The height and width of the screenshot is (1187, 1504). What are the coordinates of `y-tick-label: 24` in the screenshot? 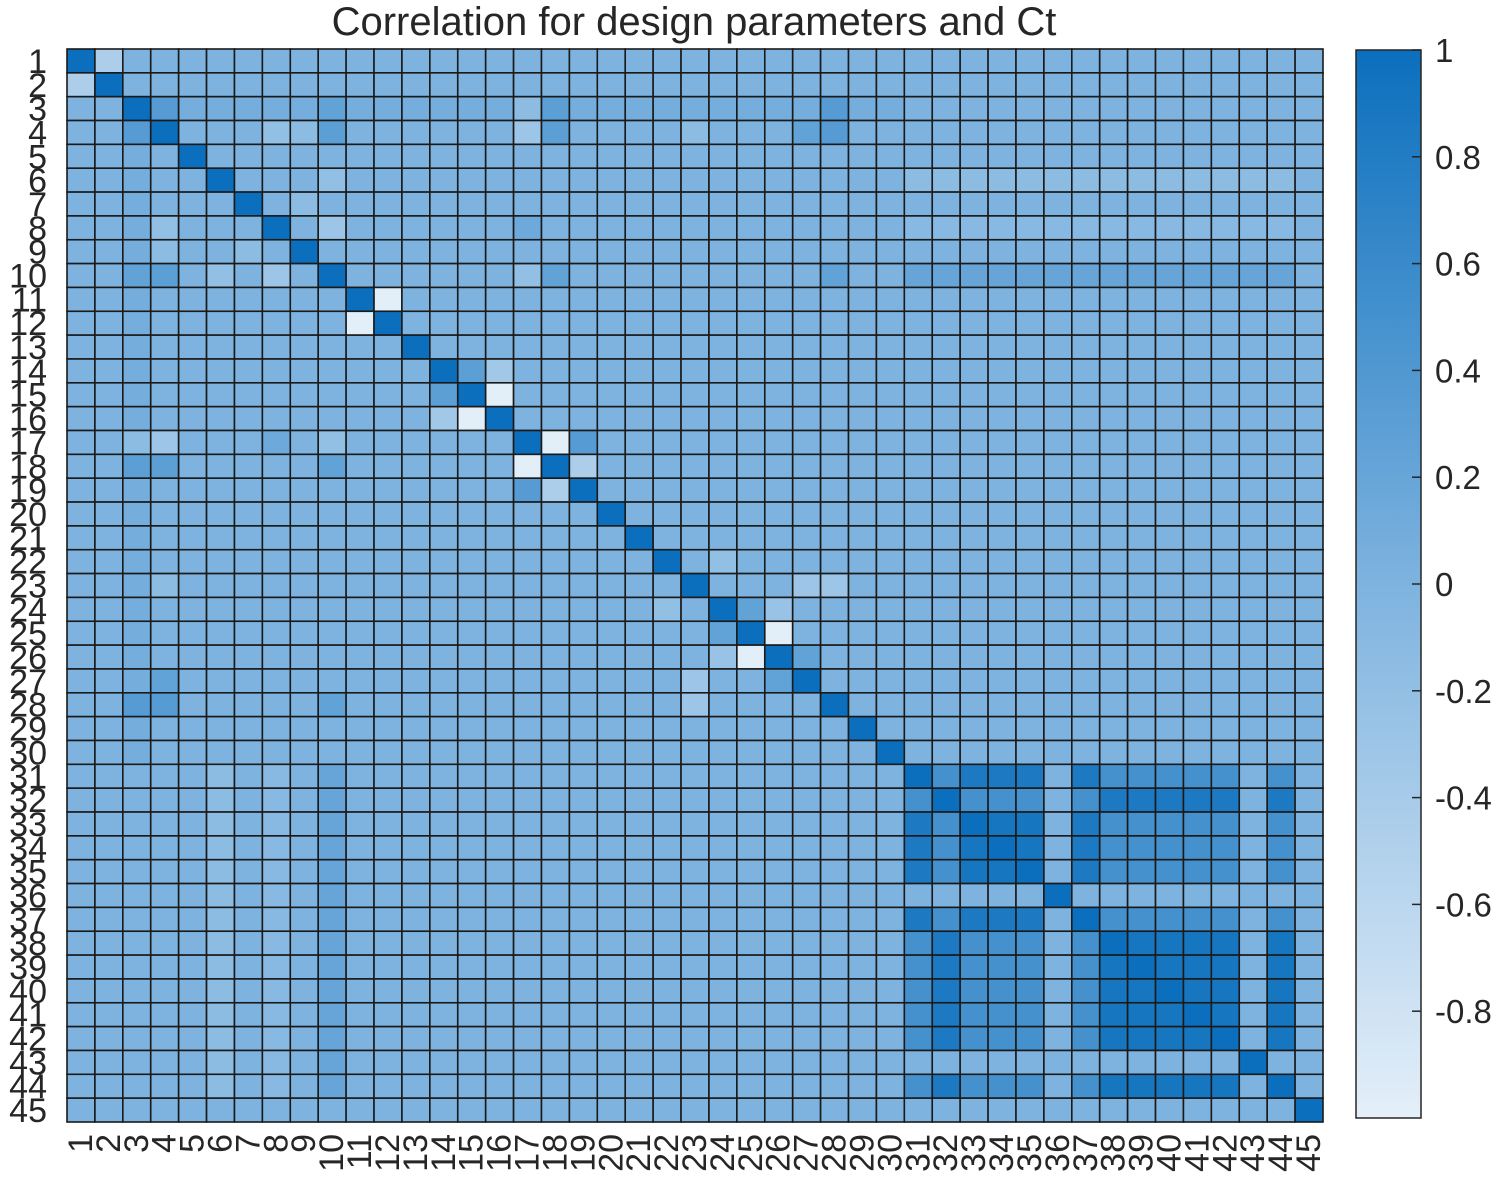 It's located at (28, 610).